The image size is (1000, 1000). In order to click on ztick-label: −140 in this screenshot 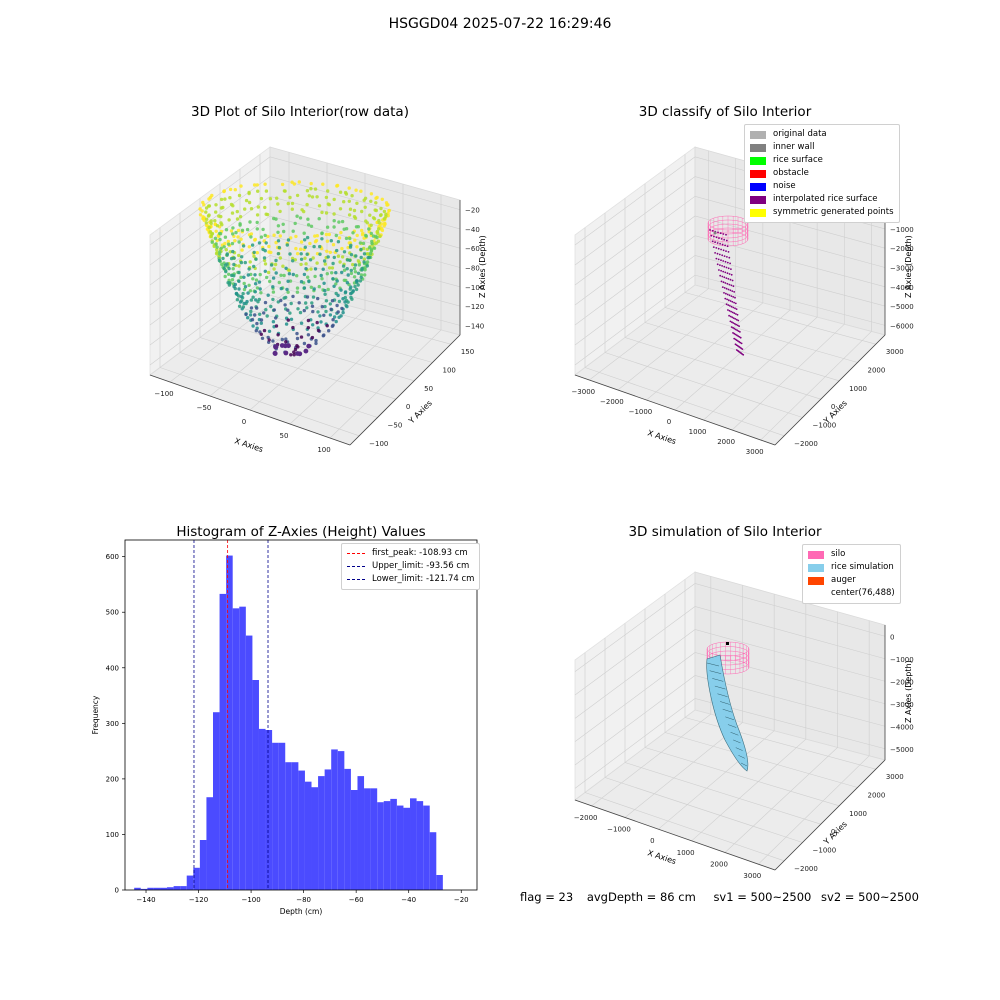, I will do `click(474, 326)`.